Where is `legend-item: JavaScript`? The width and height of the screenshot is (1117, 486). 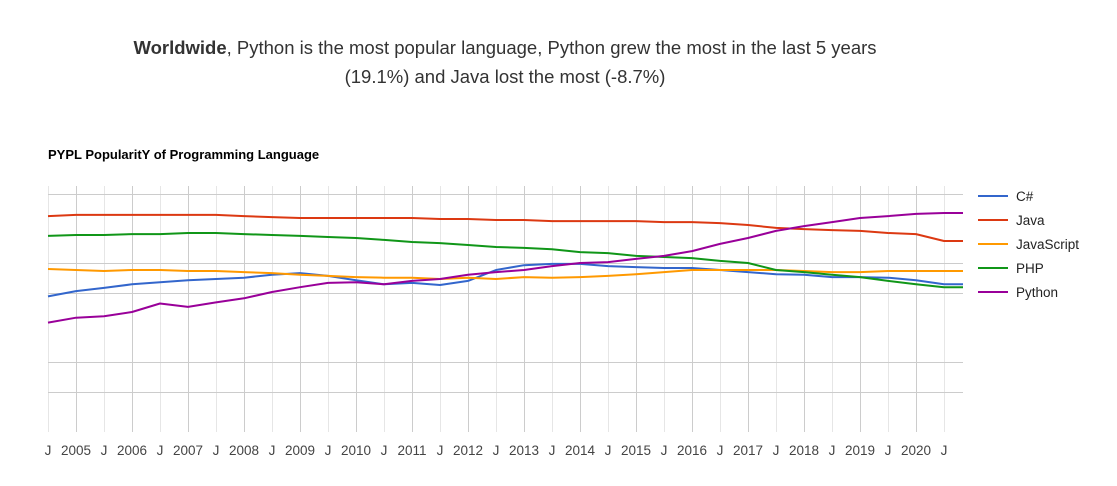
legend-item: JavaScript is located at coordinates (1028, 244).